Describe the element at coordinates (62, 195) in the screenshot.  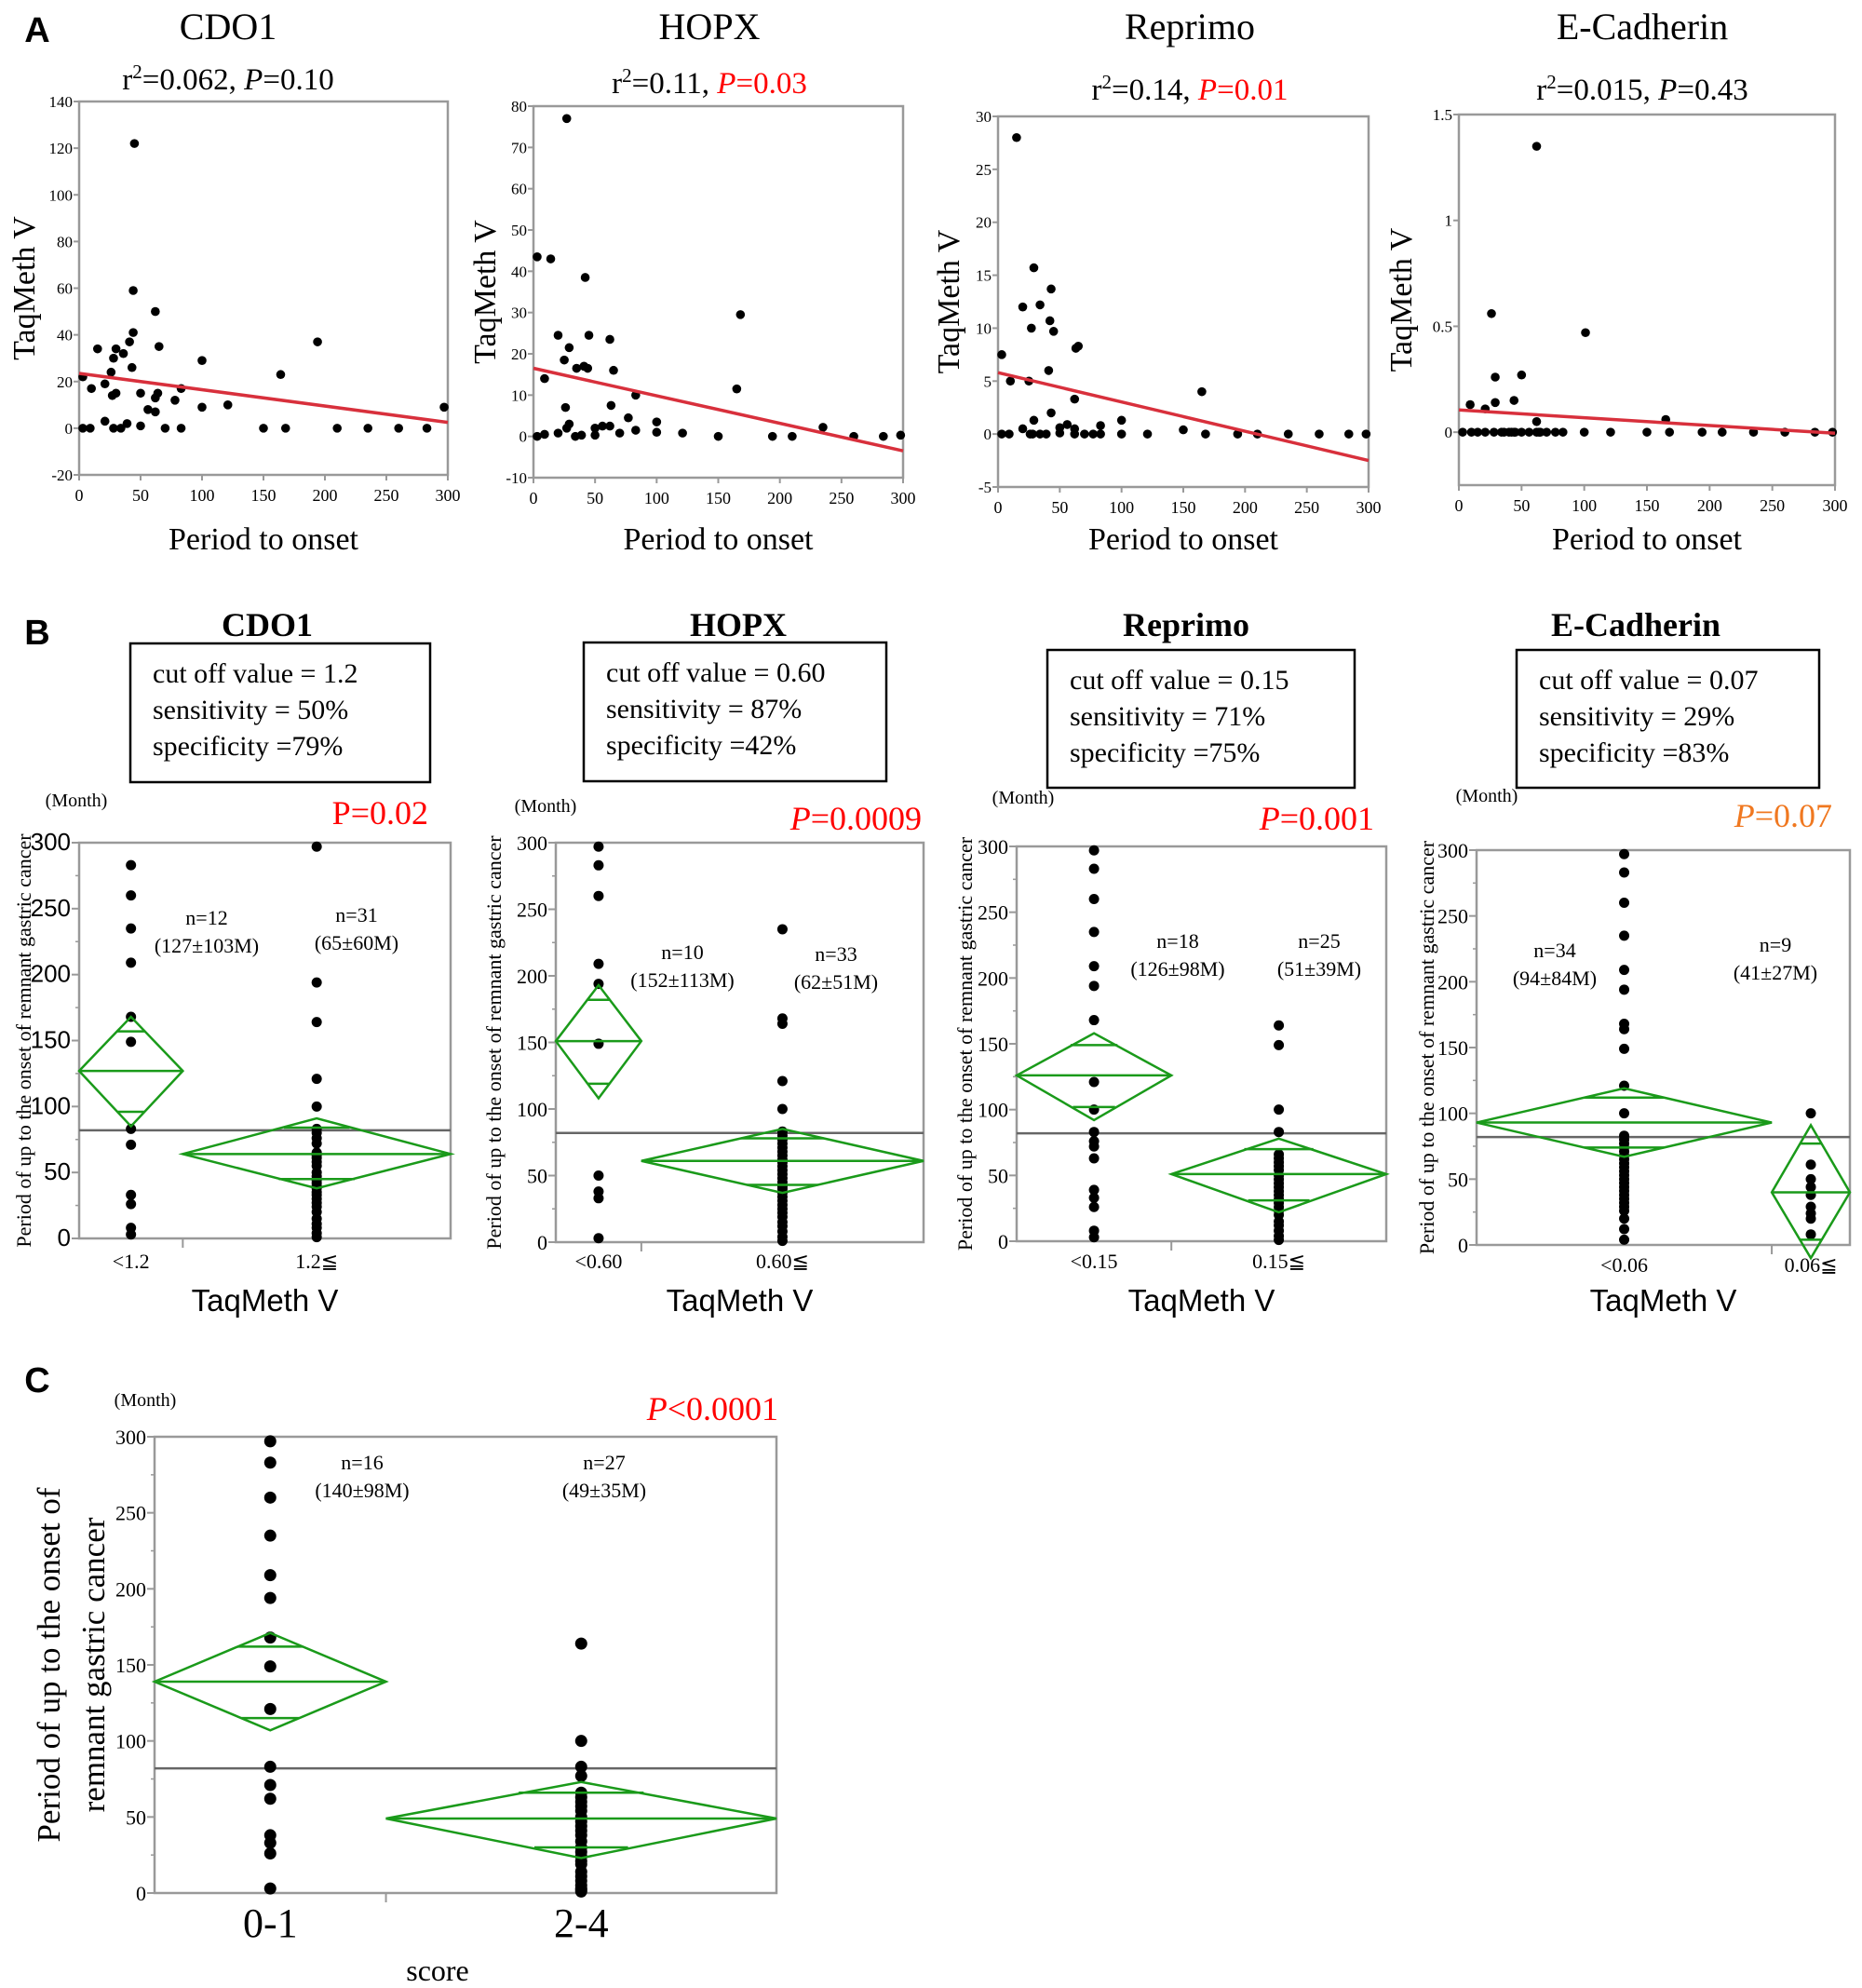
I see `y-tick-label: 100` at that location.